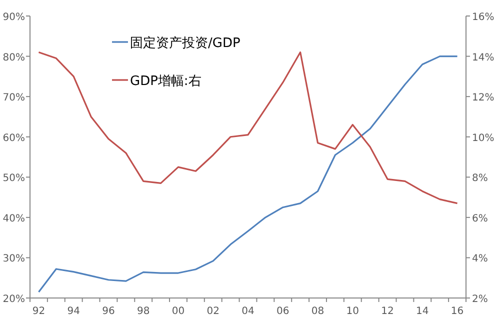  Describe the element at coordinates (13, 299) in the screenshot. I see `y-tick-label: 20%` at that location.